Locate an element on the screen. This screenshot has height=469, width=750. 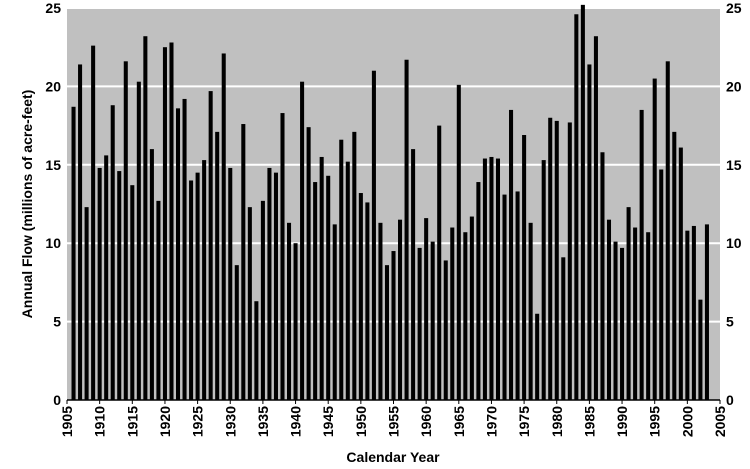
bar-1957 is located at coordinates (406, 230).